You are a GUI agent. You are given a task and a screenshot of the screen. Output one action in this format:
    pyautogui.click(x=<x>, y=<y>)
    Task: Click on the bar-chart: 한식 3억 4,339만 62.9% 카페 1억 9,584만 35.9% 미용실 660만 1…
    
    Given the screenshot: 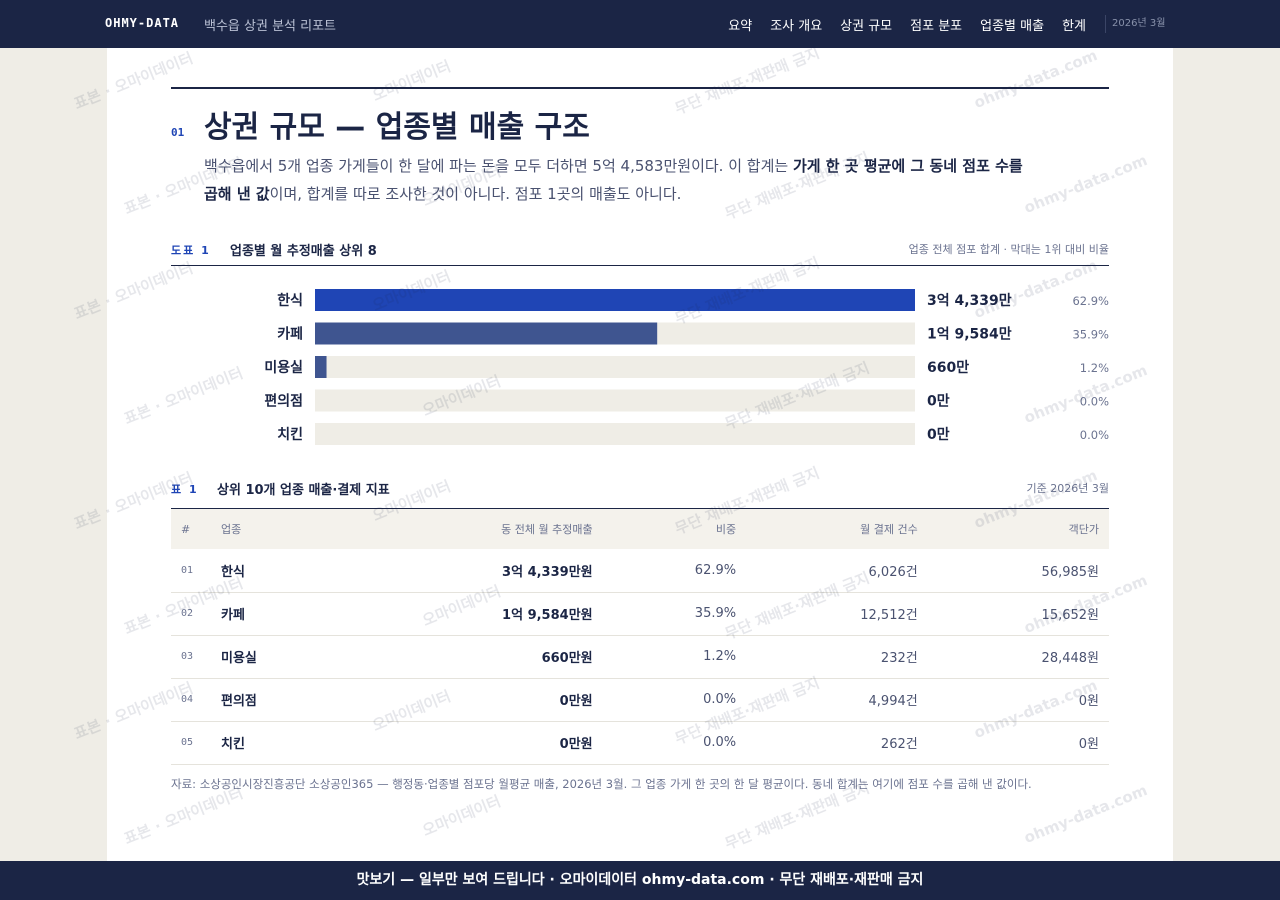 What is the action you would take?
    pyautogui.click(x=686, y=367)
    